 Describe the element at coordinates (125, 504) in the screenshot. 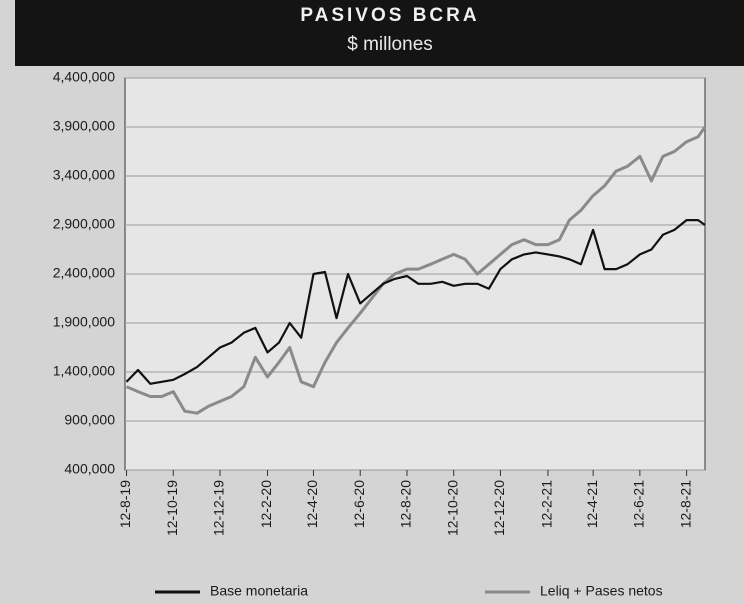

I see `x-tick-label: 12-8-19` at that location.